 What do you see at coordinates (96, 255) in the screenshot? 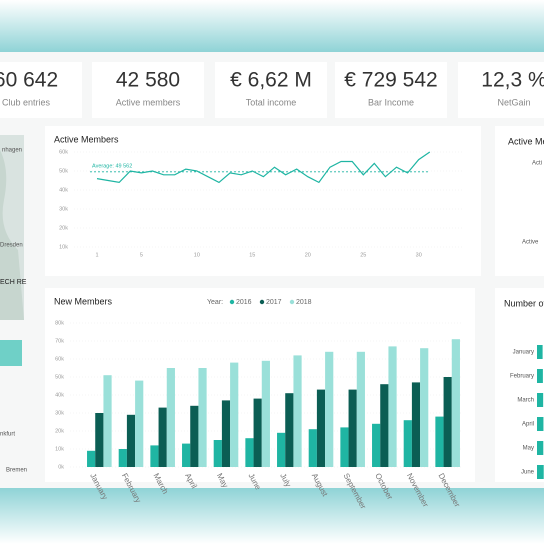
I see `x-tick-label: 1` at bounding box center [96, 255].